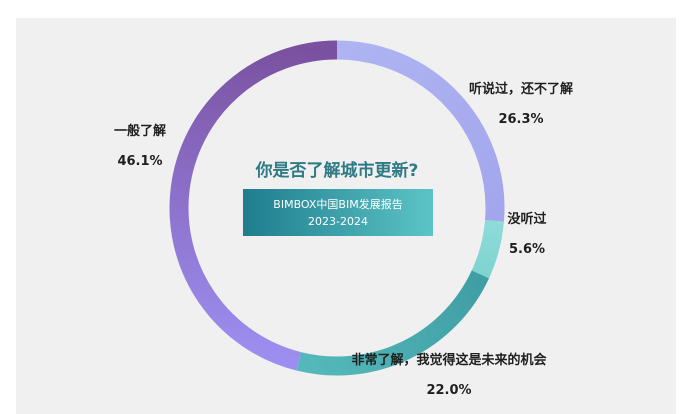  What do you see at coordinates (337, 170) in the screenshot?
I see `chart-title: 你是否了解城市更新?` at bounding box center [337, 170].